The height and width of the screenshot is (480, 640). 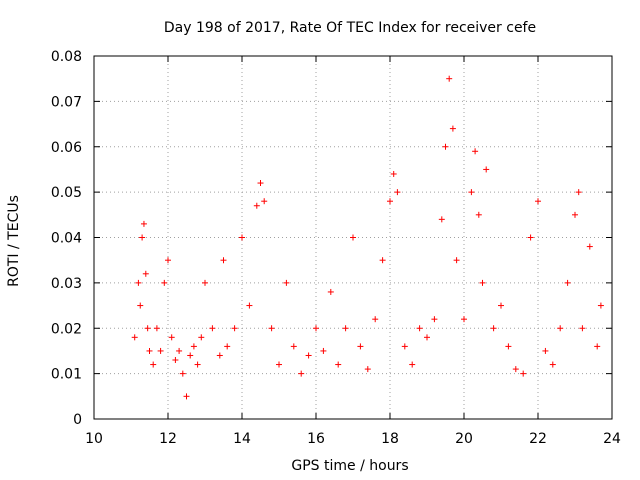 I want to click on y-tick-label: 0.07, so click(x=66, y=102).